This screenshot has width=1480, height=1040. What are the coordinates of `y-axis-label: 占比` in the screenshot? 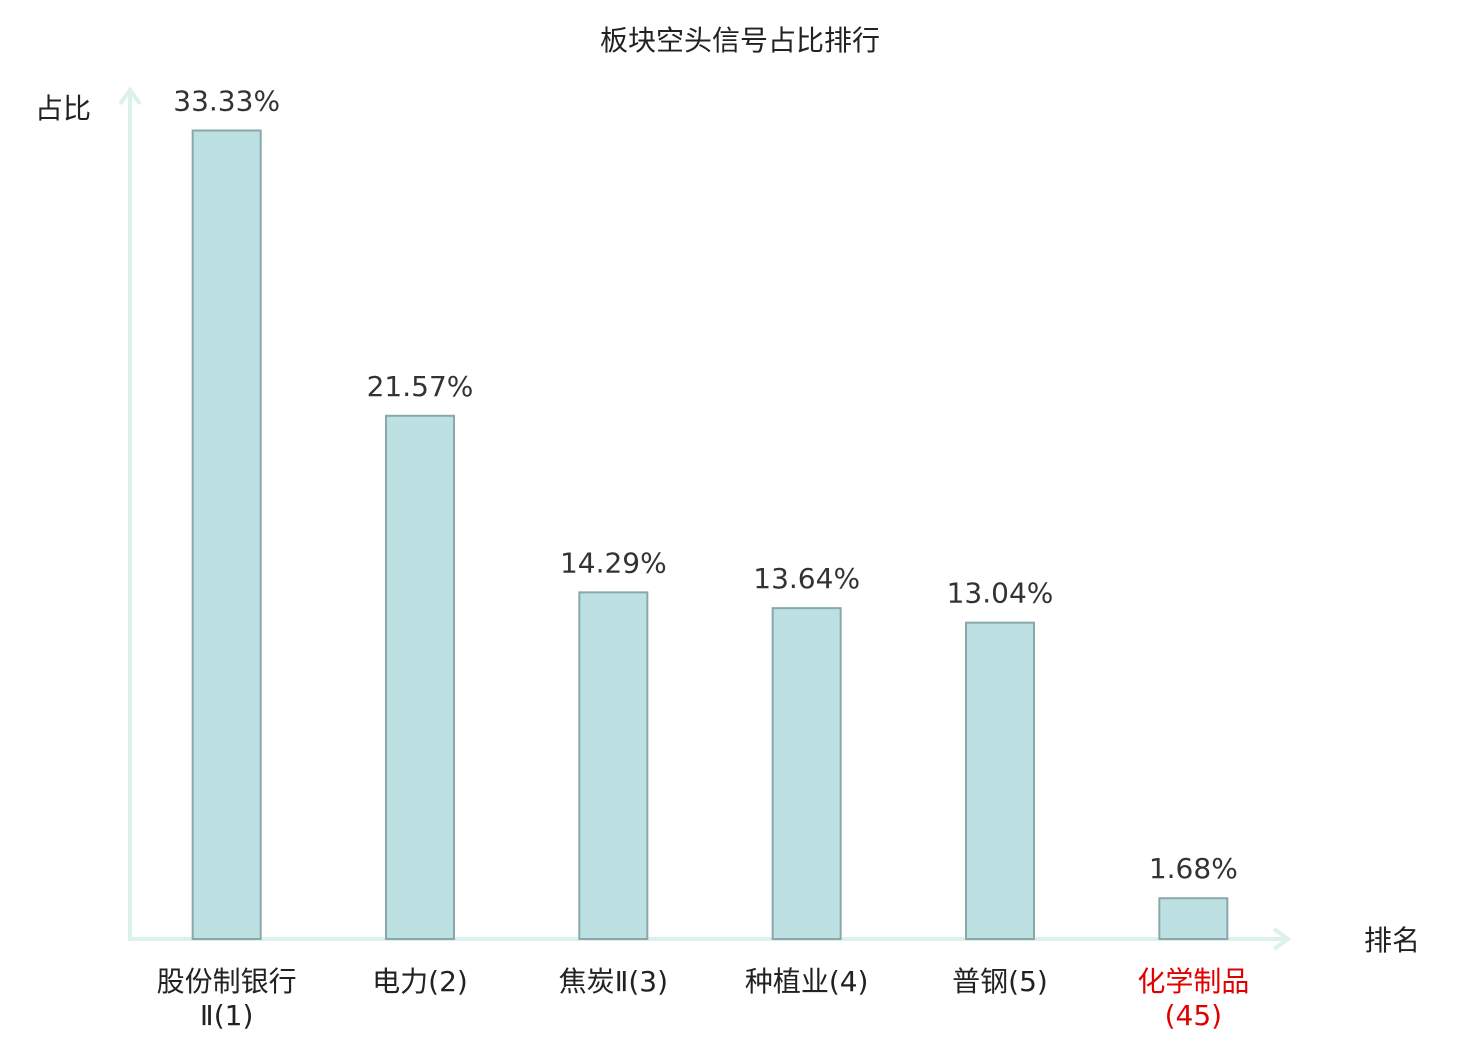 It's located at (63, 108).